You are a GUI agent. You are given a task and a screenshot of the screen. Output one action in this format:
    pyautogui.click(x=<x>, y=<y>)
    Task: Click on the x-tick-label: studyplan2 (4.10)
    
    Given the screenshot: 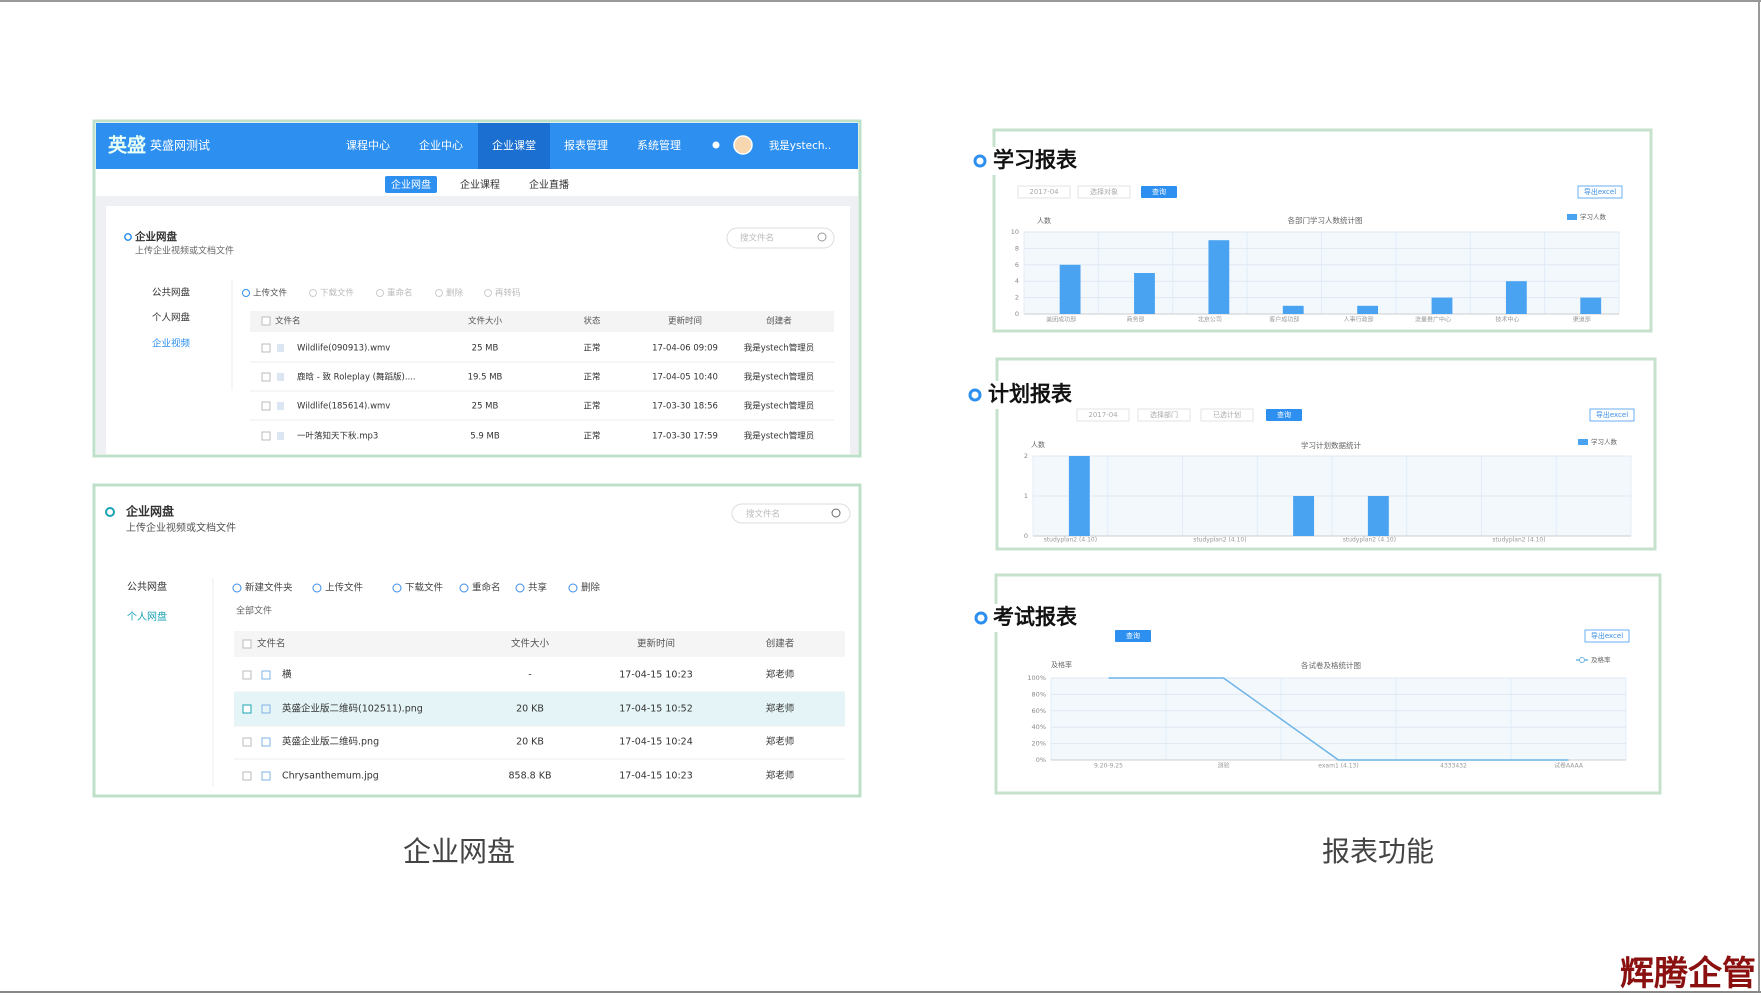 What is the action you would take?
    pyautogui.click(x=1219, y=540)
    